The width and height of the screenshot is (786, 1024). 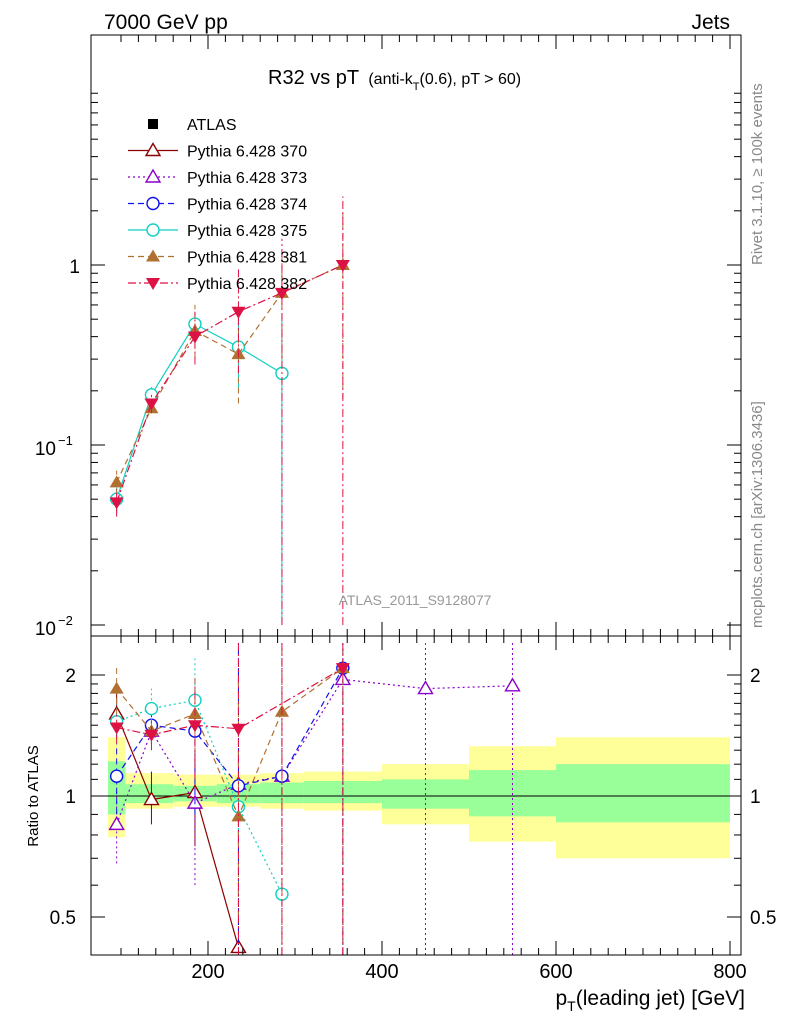 What do you see at coordinates (74, 267) in the screenshot?
I see `ytick-label-1: 1` at bounding box center [74, 267].